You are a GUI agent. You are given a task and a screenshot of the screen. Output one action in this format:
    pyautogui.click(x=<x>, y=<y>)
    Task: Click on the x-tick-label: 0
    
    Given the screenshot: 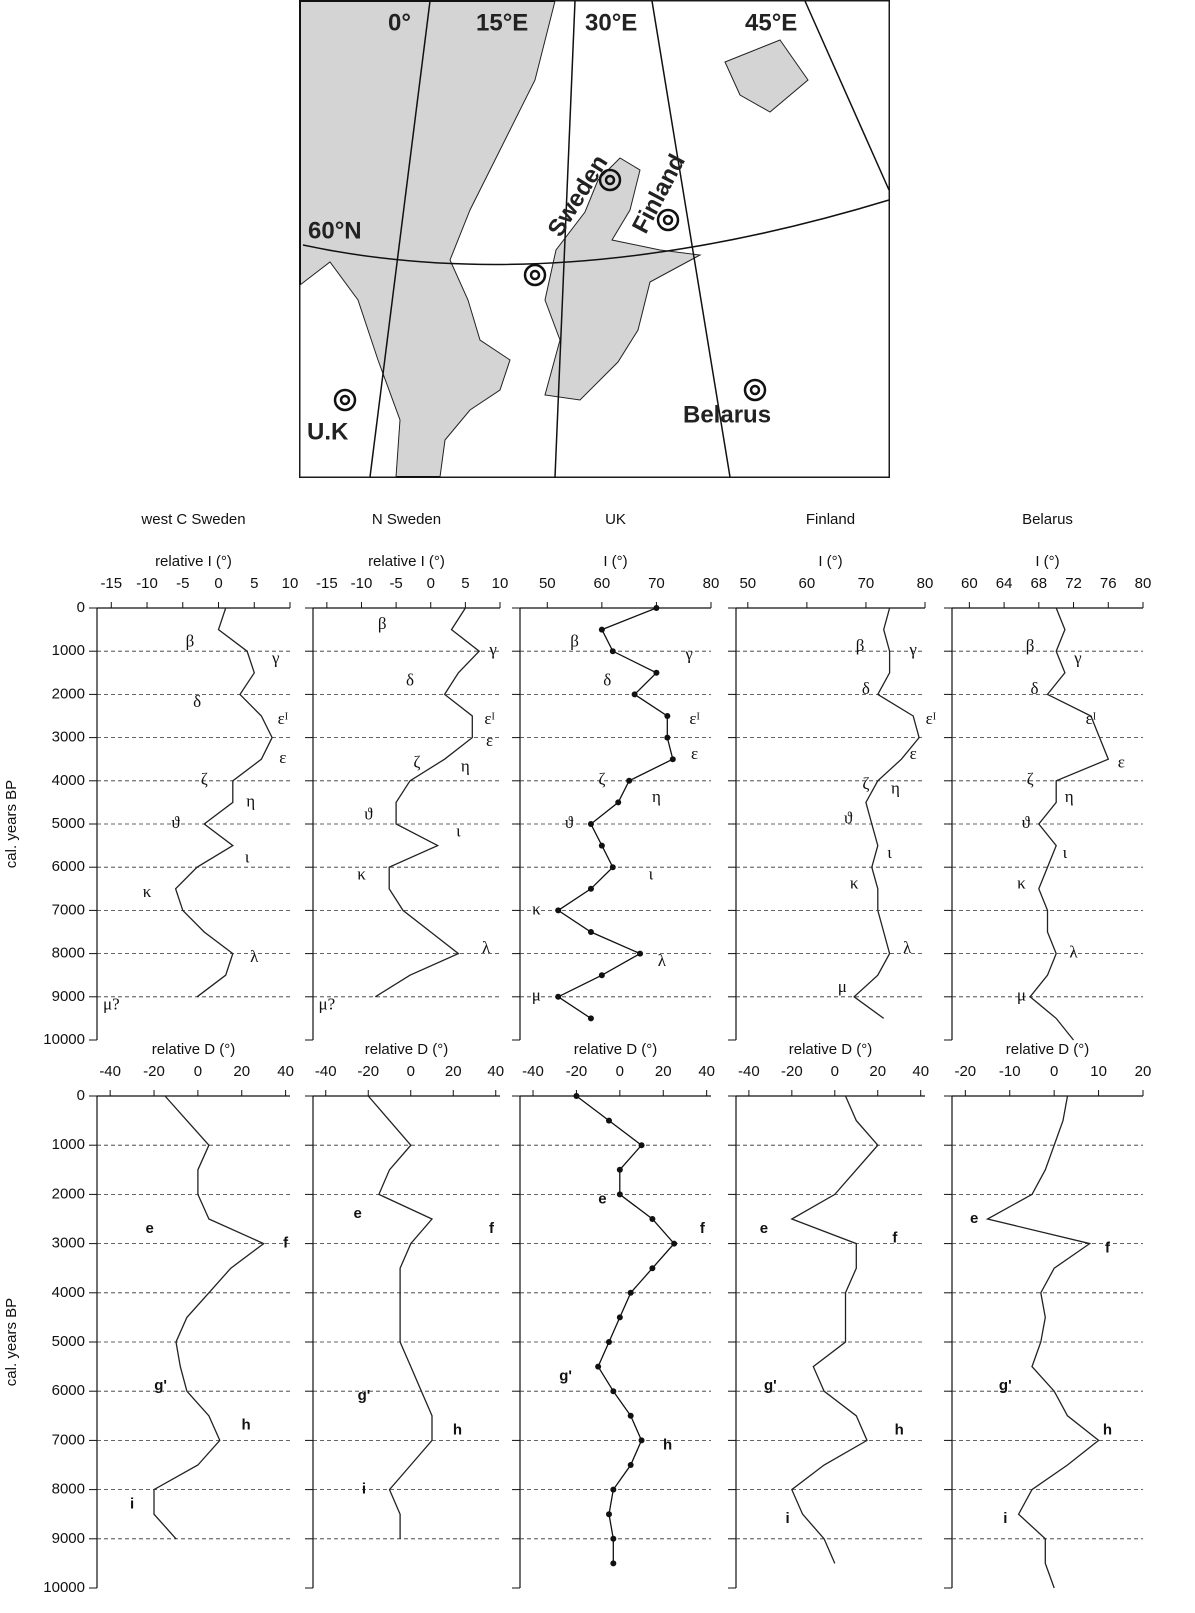 What is the action you would take?
    pyautogui.click(x=1054, y=1071)
    